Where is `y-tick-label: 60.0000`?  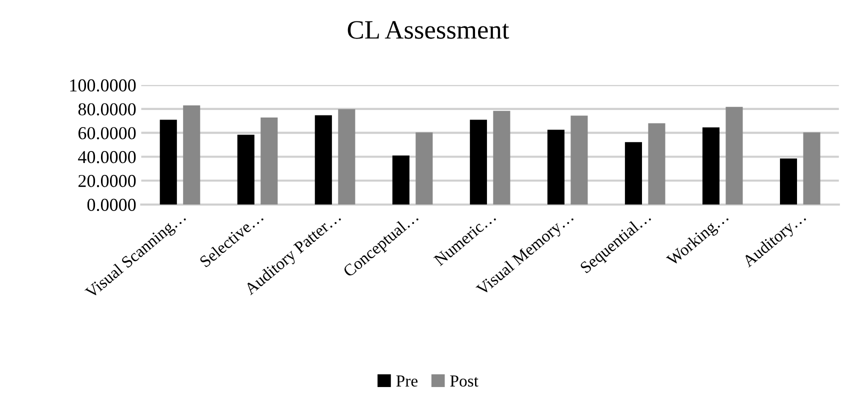 y-tick-label: 60.0000 is located at coordinates (107, 133).